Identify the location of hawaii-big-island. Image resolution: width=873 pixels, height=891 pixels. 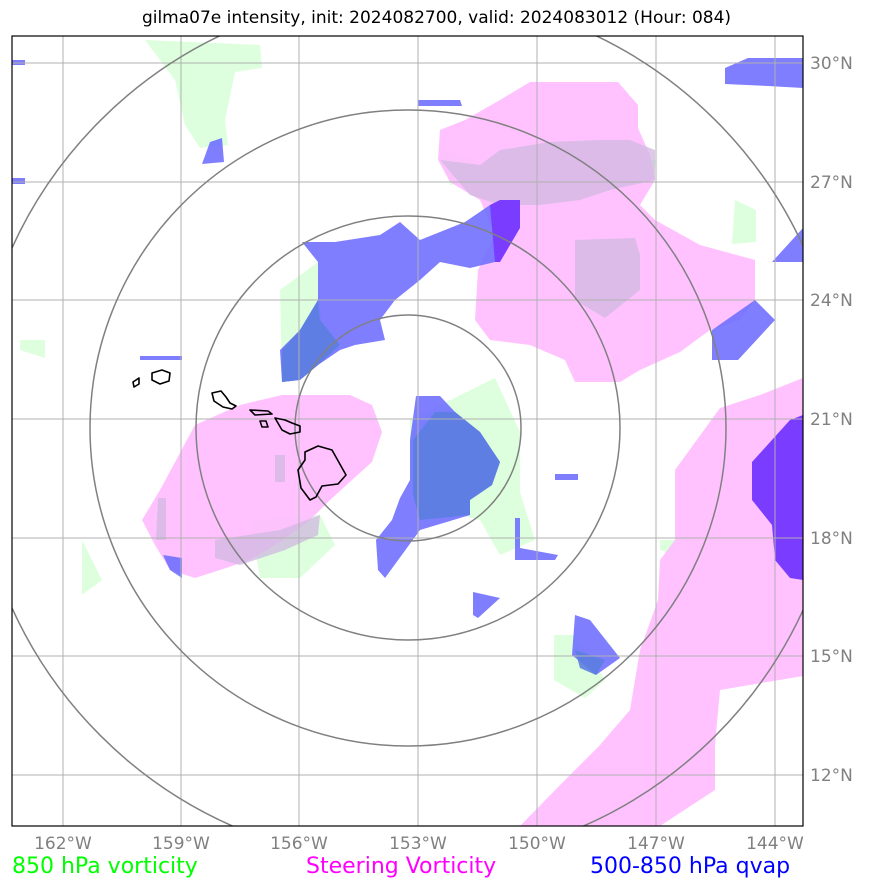
(322, 473).